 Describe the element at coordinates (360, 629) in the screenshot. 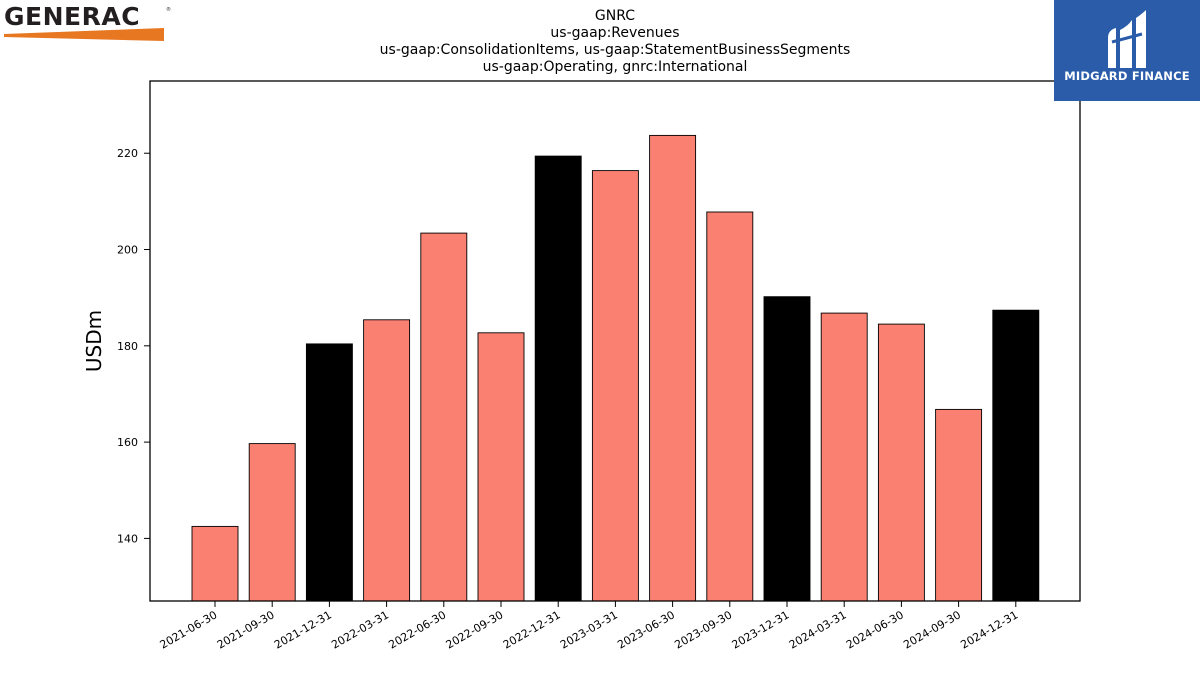

I see `x-tick-label: 2022-03-31` at that location.